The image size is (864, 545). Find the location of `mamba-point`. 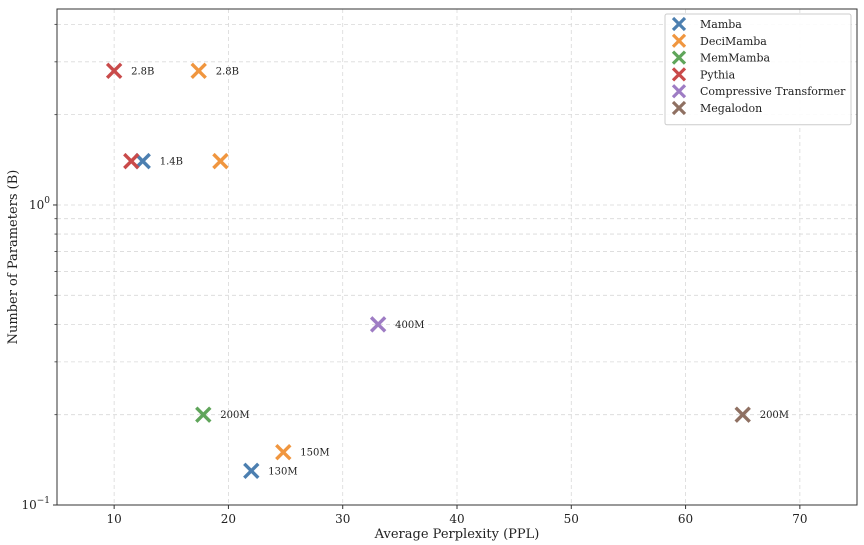

mamba-point is located at coordinates (251, 471).